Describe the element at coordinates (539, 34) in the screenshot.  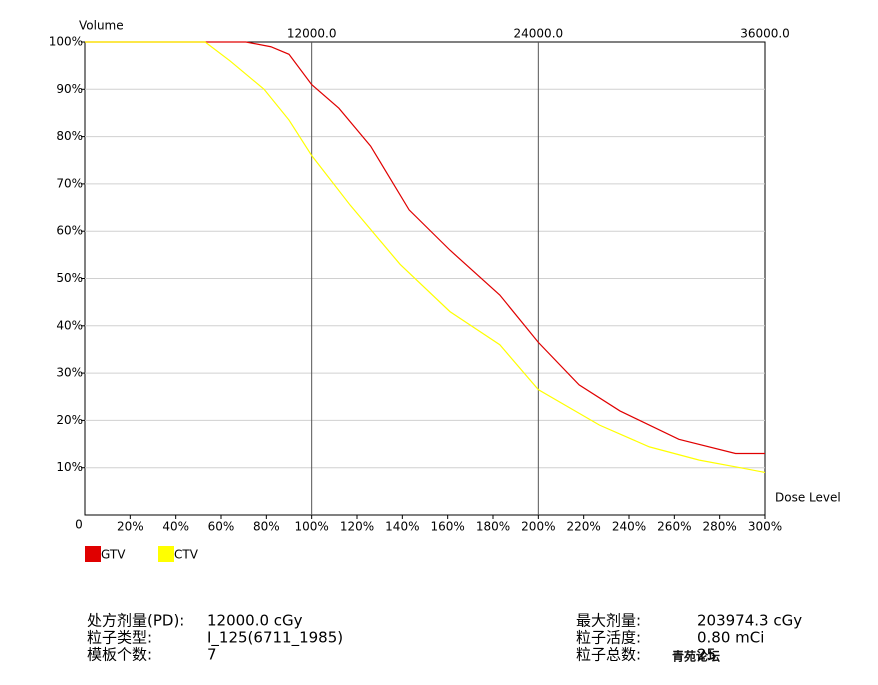
I see `x2-tick-label: 24000.0` at that location.